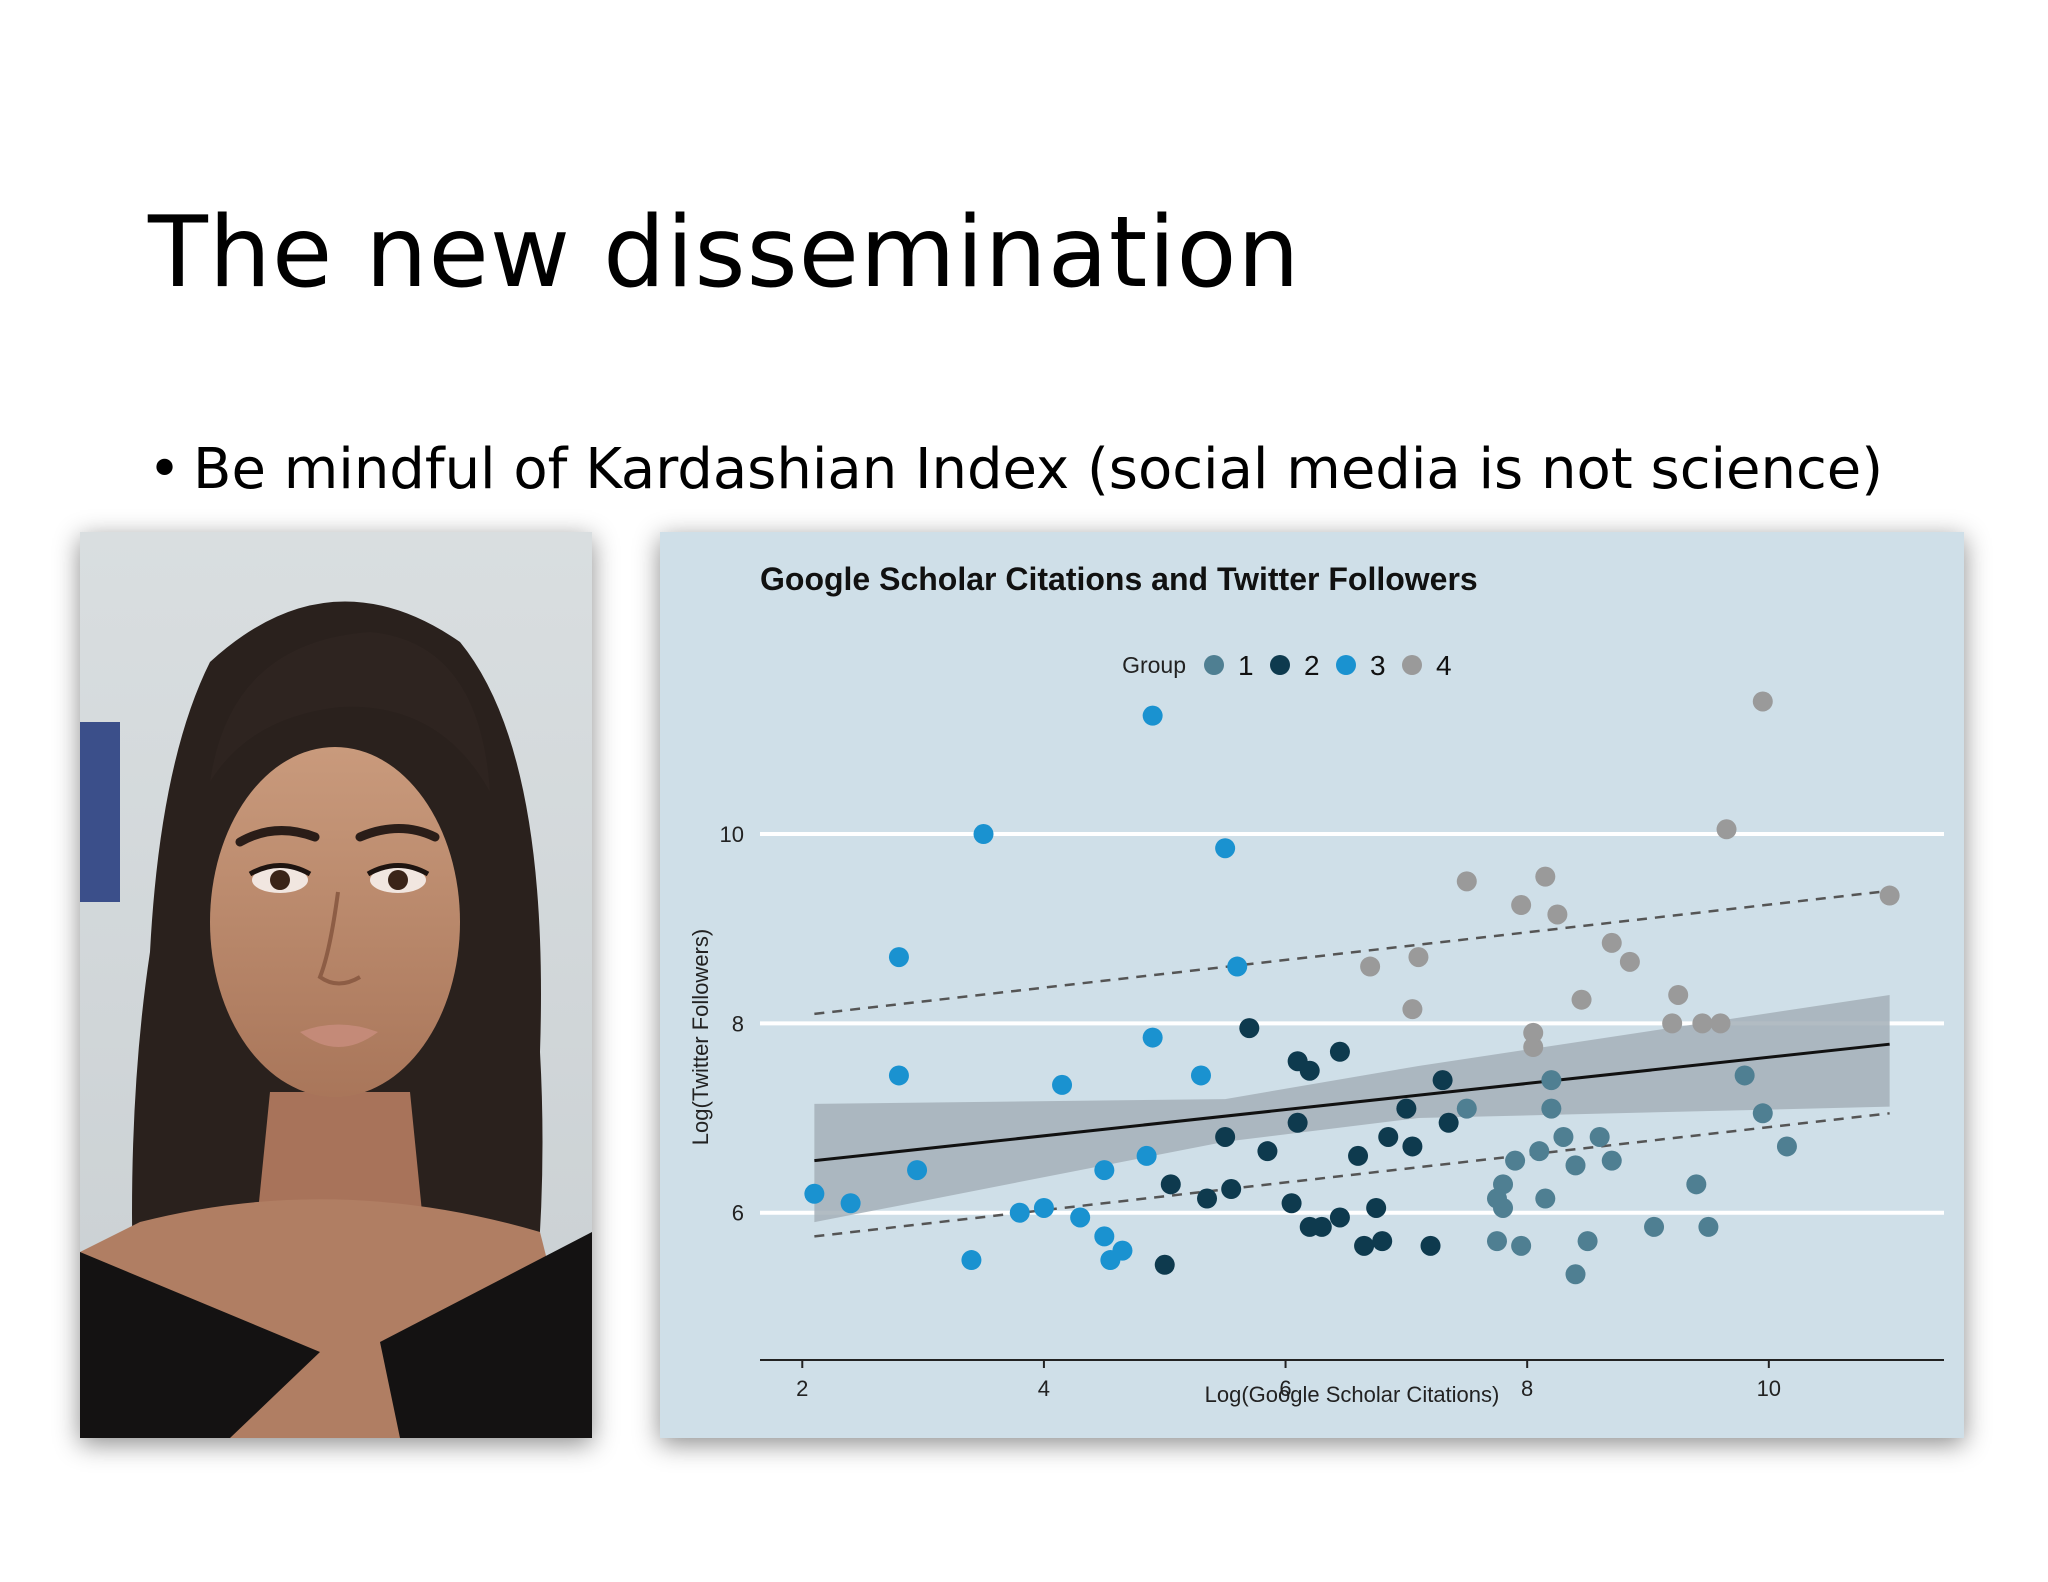  Describe the element at coordinates (1044, 1388) in the screenshot. I see `x-tick-label-4: 4` at that location.